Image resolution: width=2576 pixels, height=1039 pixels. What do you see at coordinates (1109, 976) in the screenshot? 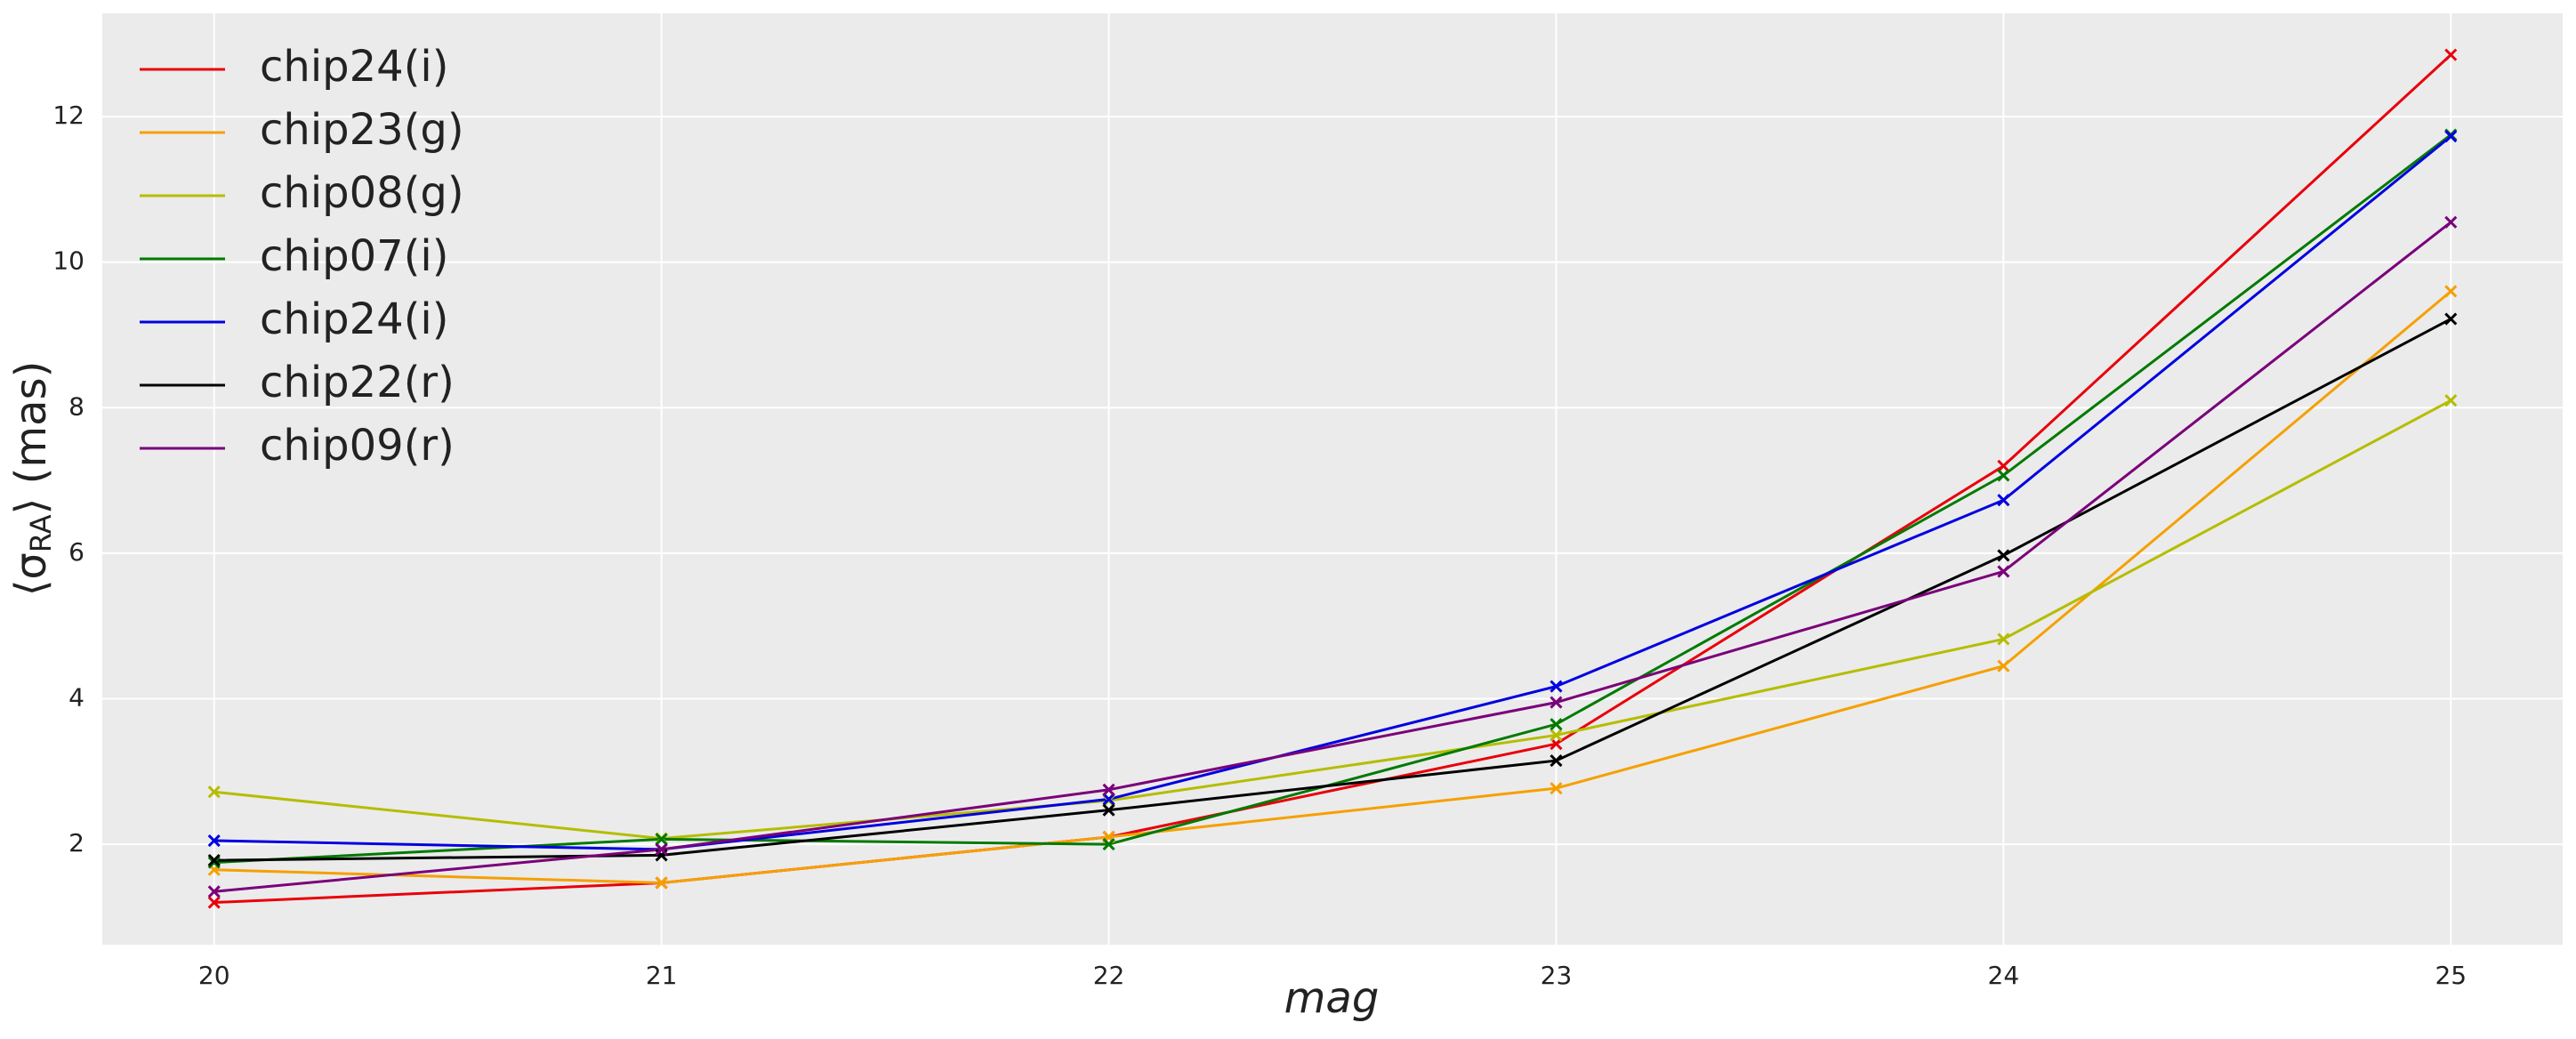
I see `x-tick-label: 22` at bounding box center [1109, 976].